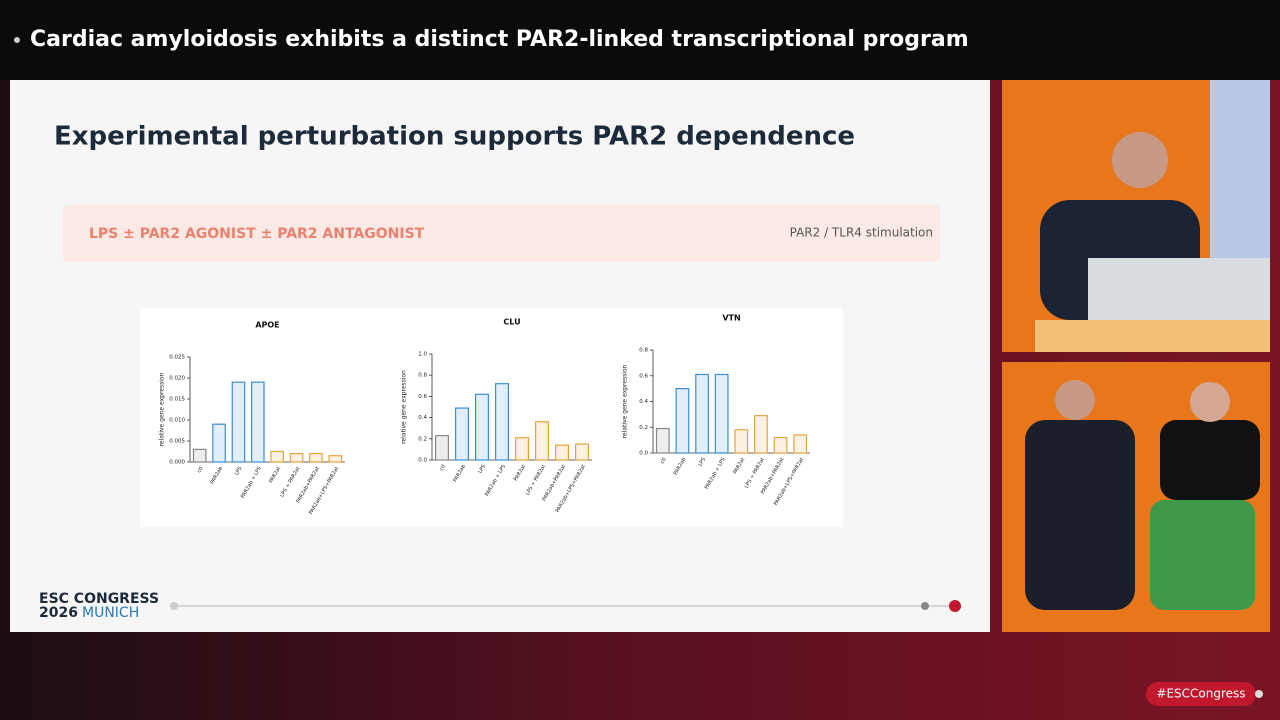 This screenshot has width=1280, height=720. Describe the element at coordinates (1152, 336) in the screenshot. I see `podium` at that location.